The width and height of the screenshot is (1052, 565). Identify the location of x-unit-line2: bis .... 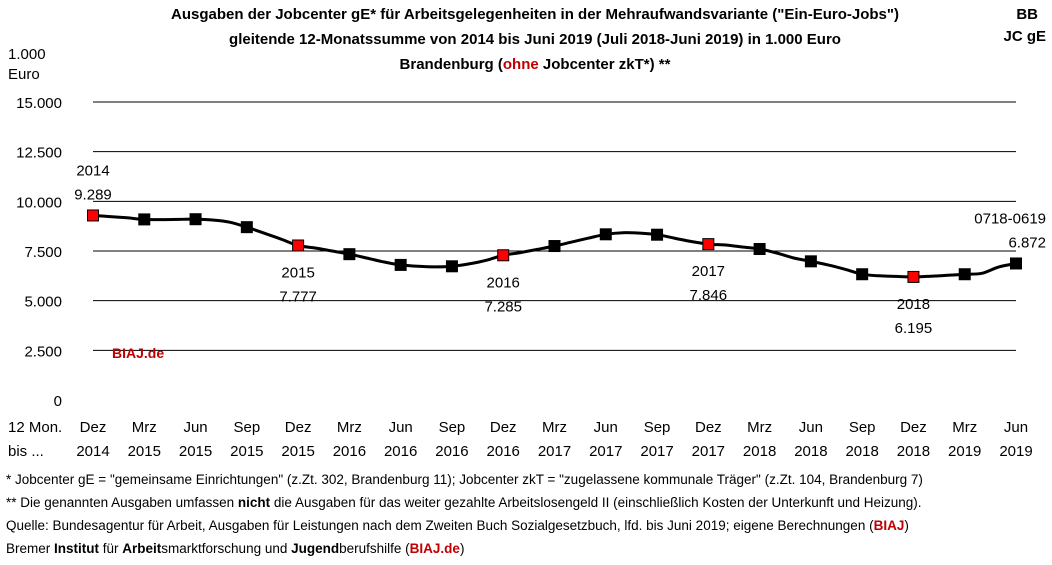
(26, 451).